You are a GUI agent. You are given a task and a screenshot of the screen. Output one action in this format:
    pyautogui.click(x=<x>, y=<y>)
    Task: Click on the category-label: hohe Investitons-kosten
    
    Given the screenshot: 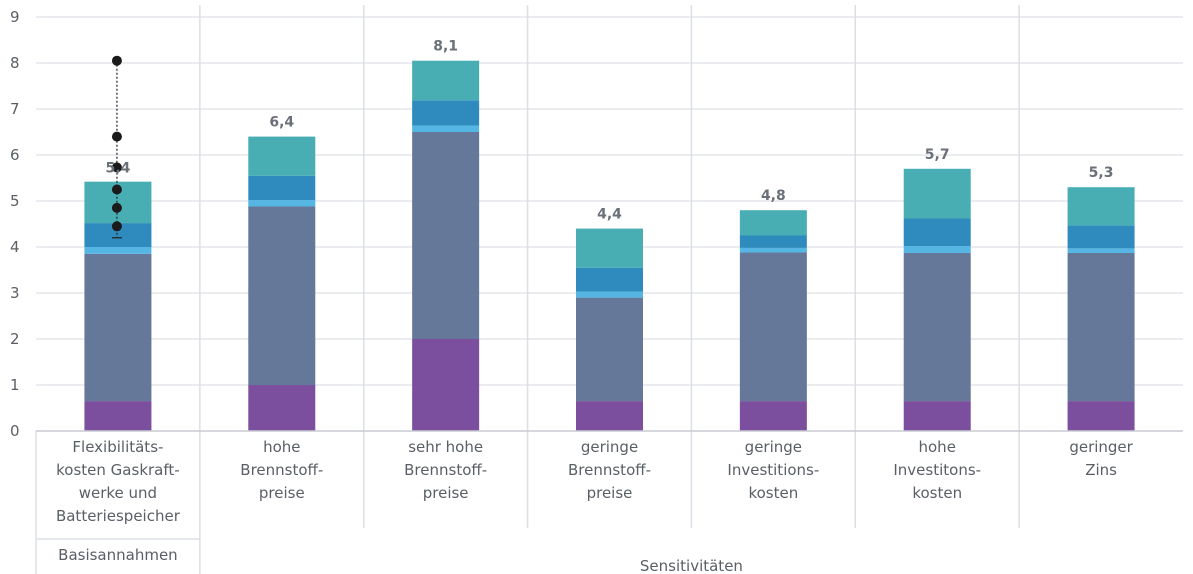 What is the action you would take?
    pyautogui.click(x=937, y=470)
    